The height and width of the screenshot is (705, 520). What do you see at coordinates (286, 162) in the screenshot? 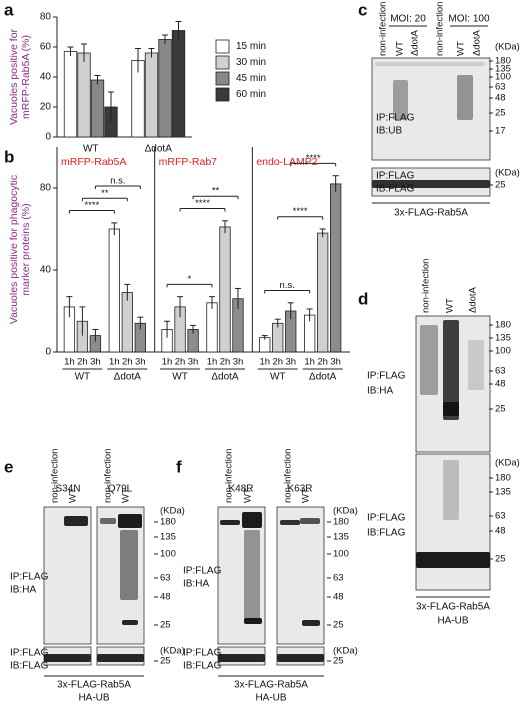
I see `subplot-title: endo-LAMP2` at bounding box center [286, 162].